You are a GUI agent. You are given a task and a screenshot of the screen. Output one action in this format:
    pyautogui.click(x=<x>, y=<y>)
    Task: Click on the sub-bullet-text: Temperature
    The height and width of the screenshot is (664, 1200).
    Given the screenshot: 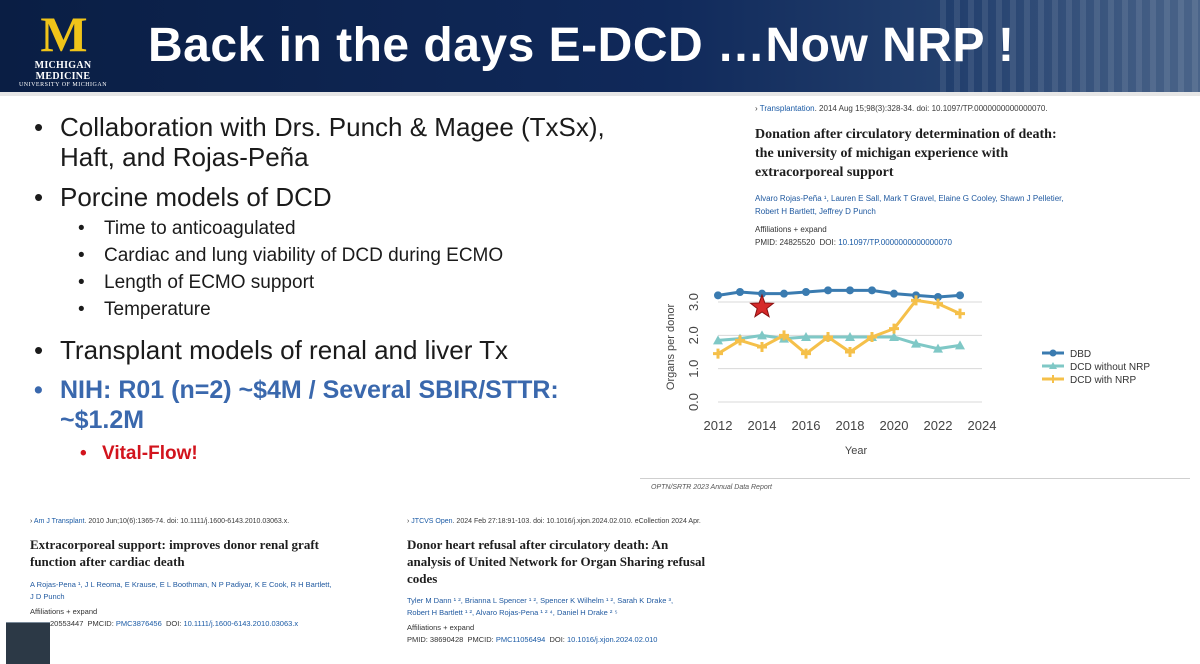 What is the action you would take?
    pyautogui.click(x=157, y=309)
    